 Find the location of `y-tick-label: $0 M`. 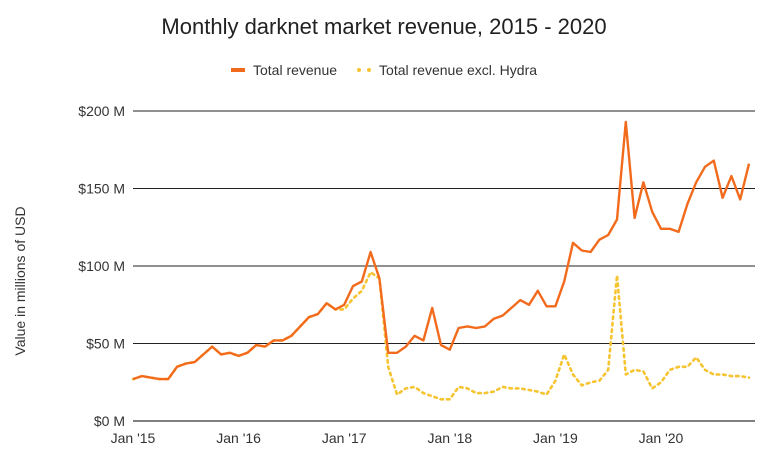

y-tick-label: $0 M is located at coordinates (109, 421).